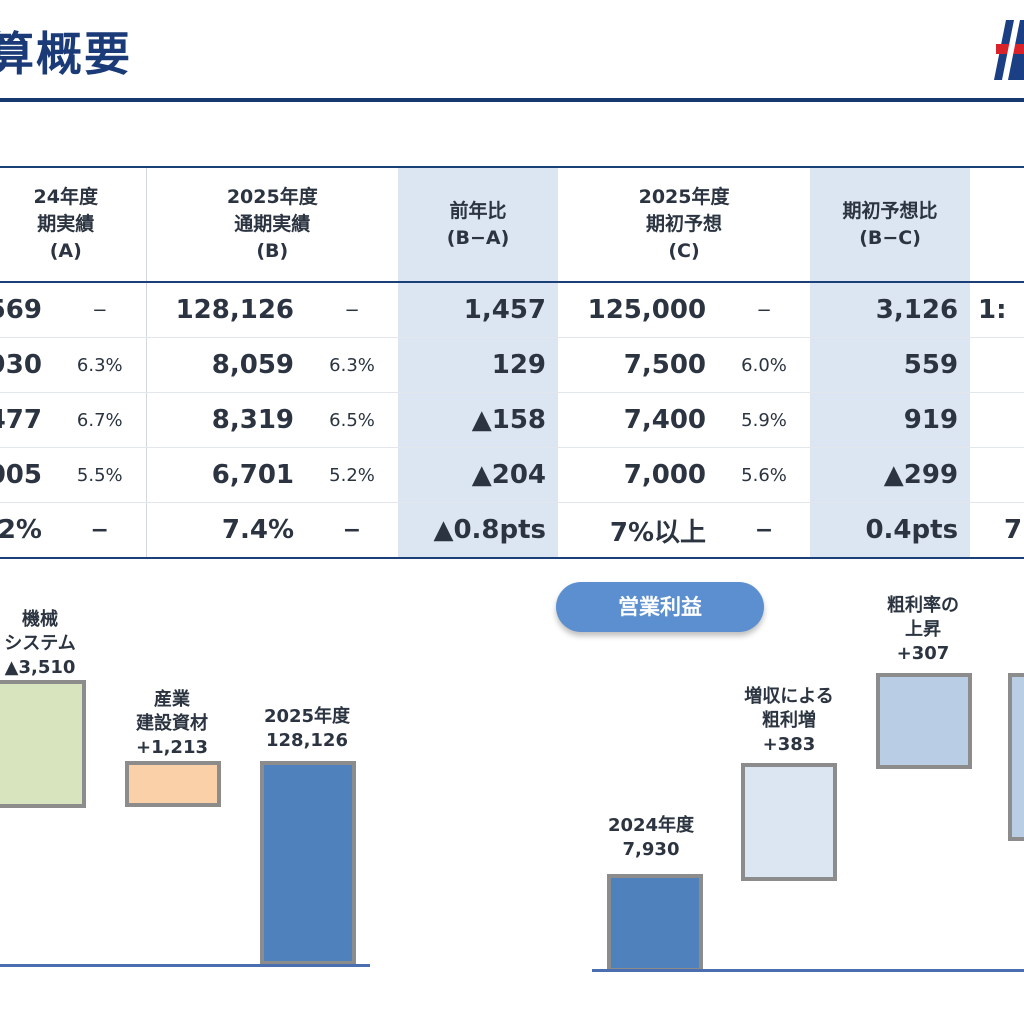  Describe the element at coordinates (997, 310) in the screenshot. I see `cell: 1:` at that location.